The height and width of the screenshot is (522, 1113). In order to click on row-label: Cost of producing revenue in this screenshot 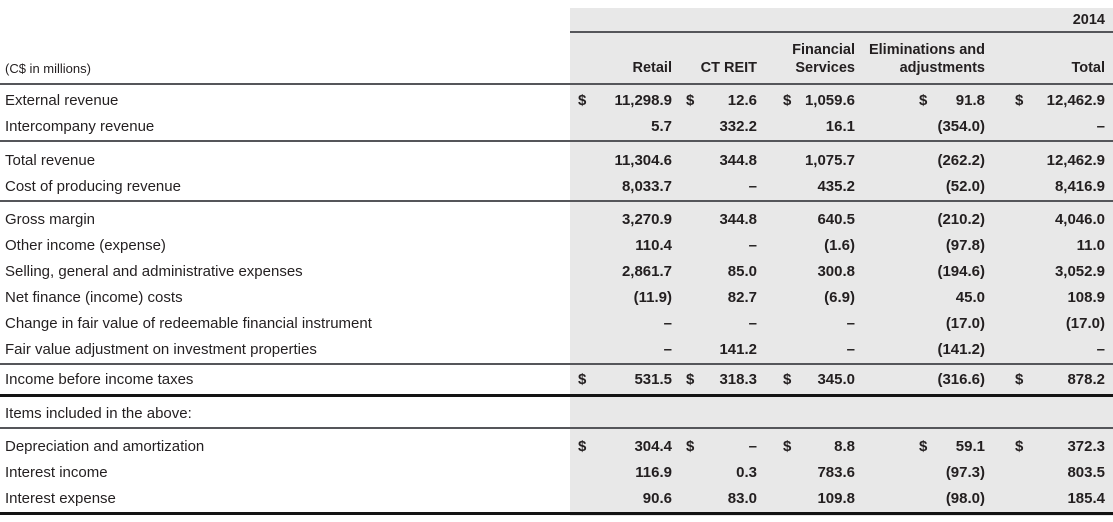, I will do `click(93, 186)`.